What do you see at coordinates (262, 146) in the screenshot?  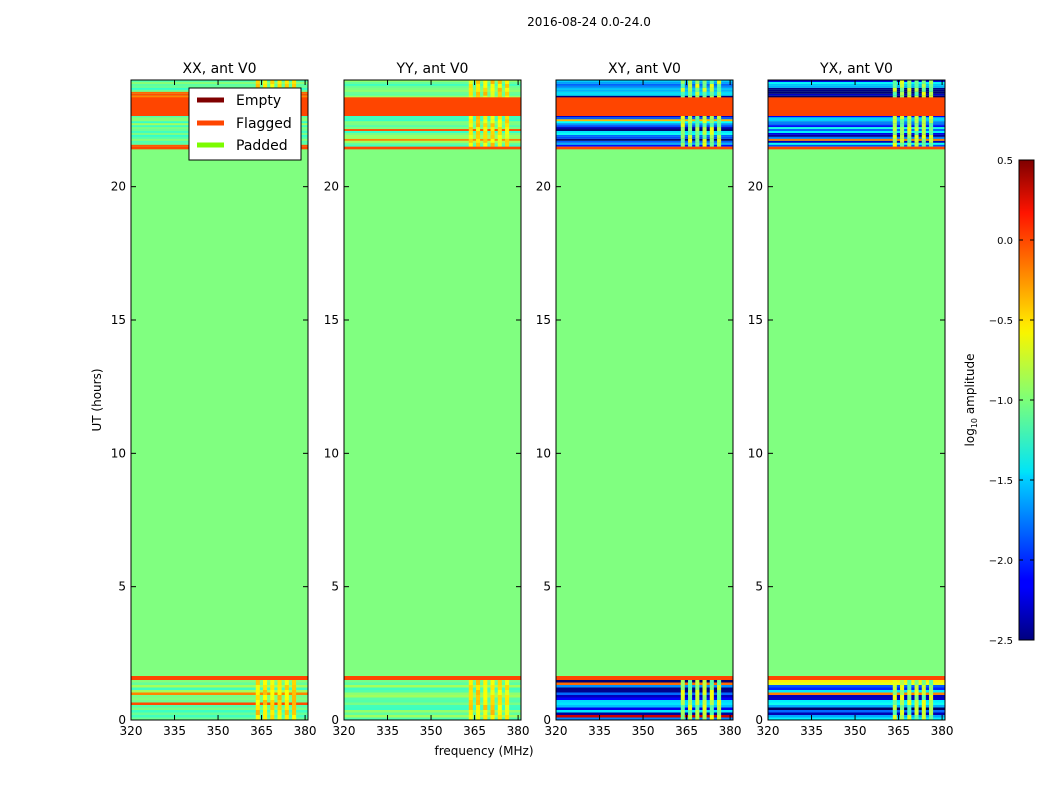 I see `legend-label-padded: Padded` at bounding box center [262, 146].